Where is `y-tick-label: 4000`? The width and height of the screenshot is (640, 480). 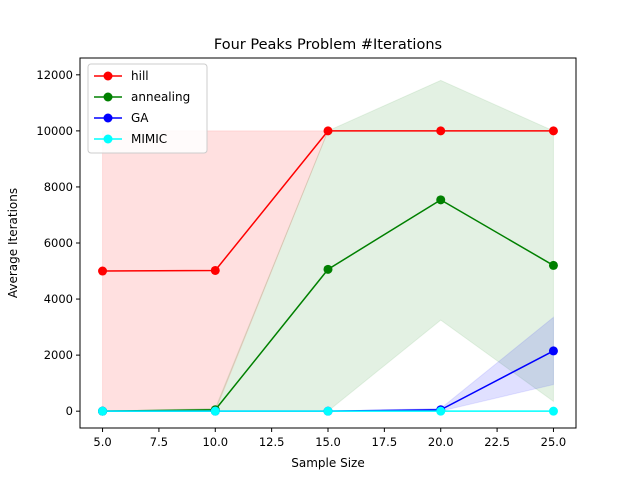 y-tick-label: 4000 is located at coordinates (58, 299).